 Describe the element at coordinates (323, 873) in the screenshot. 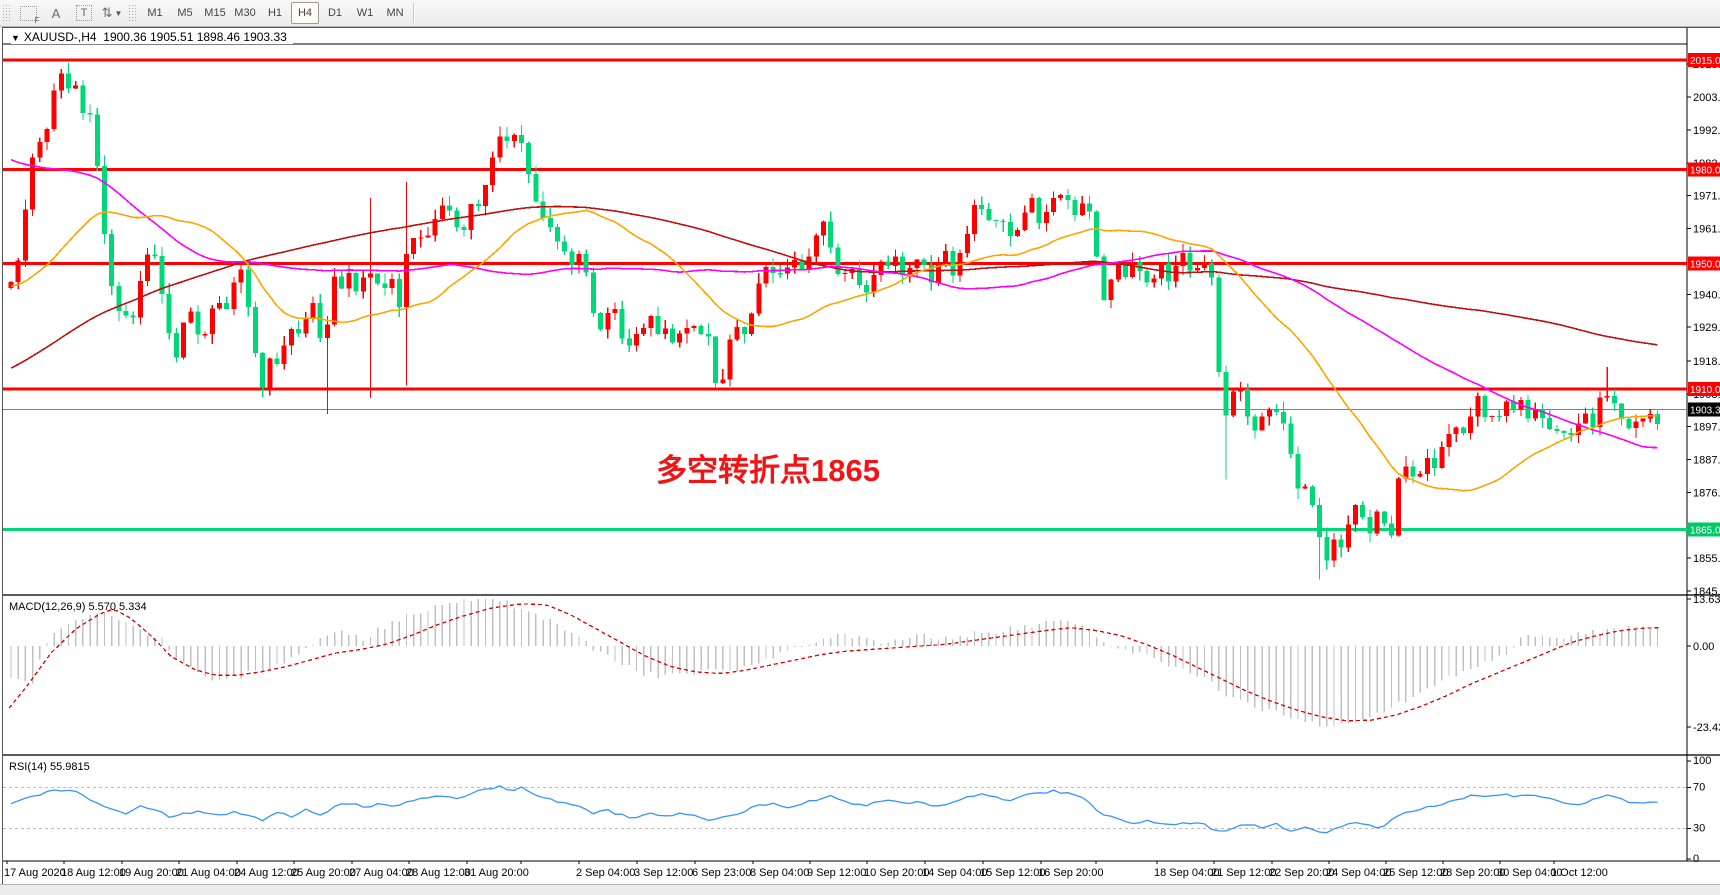

I see `time-tick-label: 25 Aug 20:00` at that location.